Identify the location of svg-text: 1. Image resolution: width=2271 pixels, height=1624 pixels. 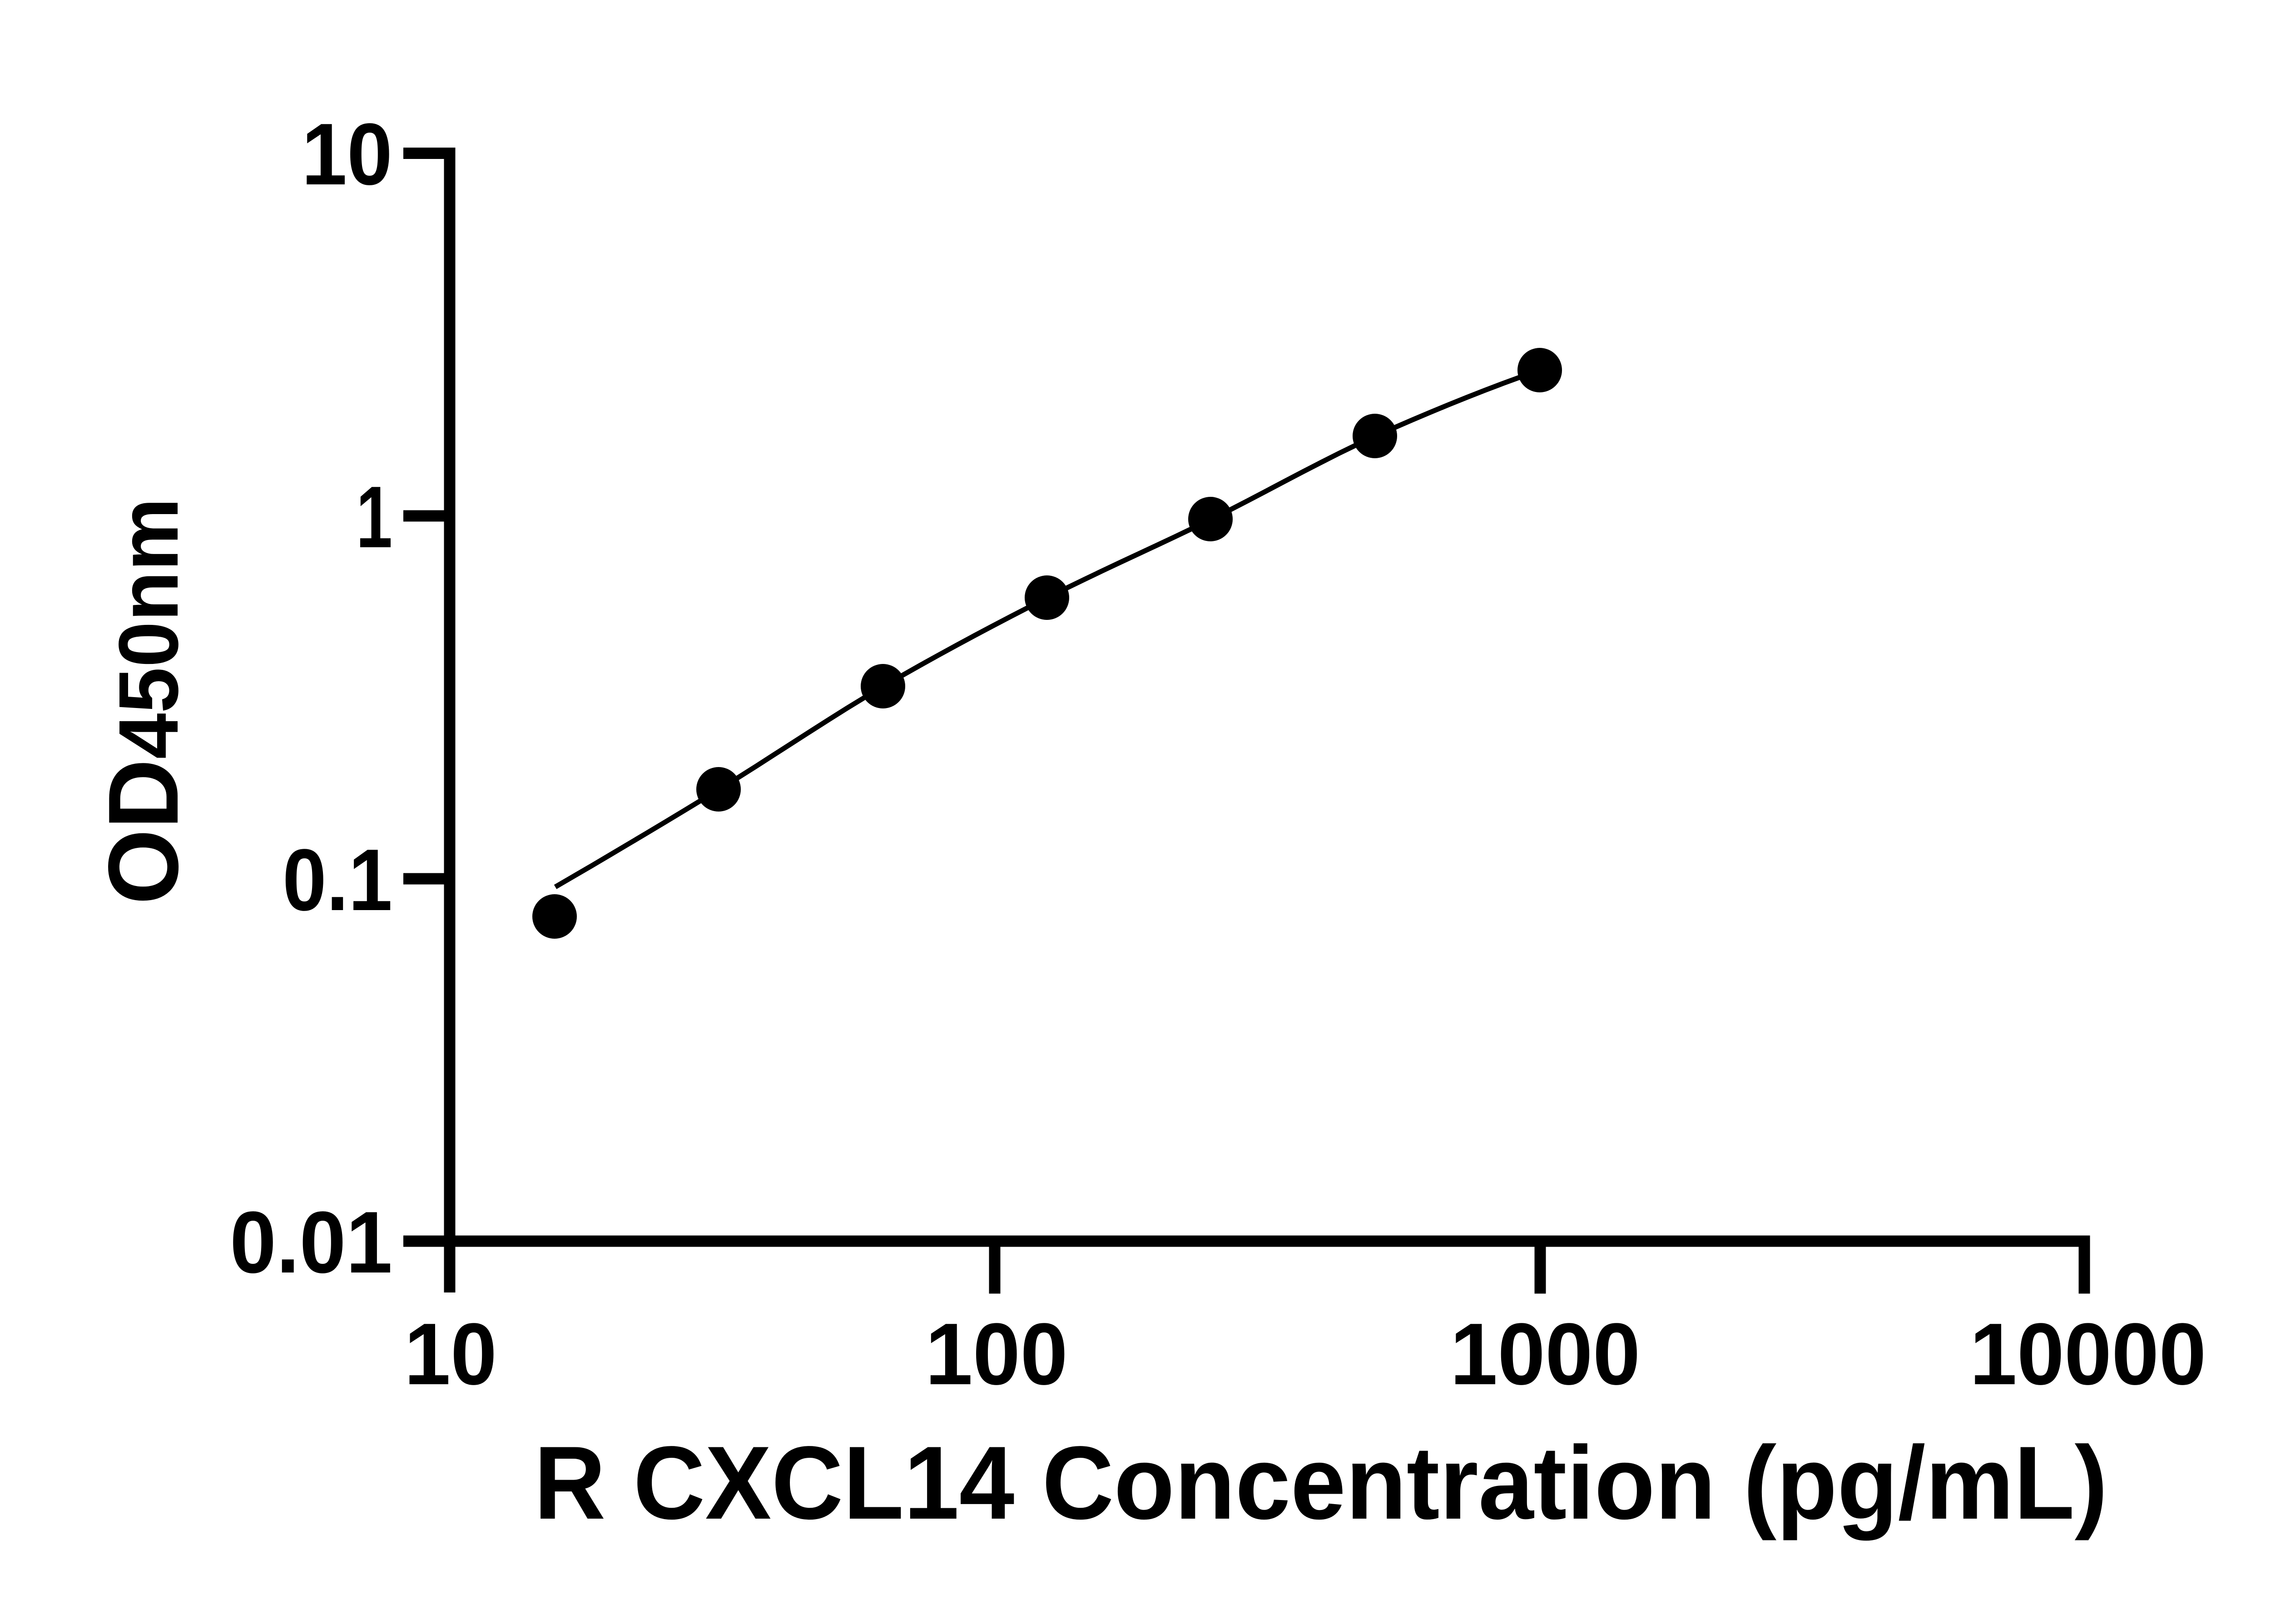
(374, 517).